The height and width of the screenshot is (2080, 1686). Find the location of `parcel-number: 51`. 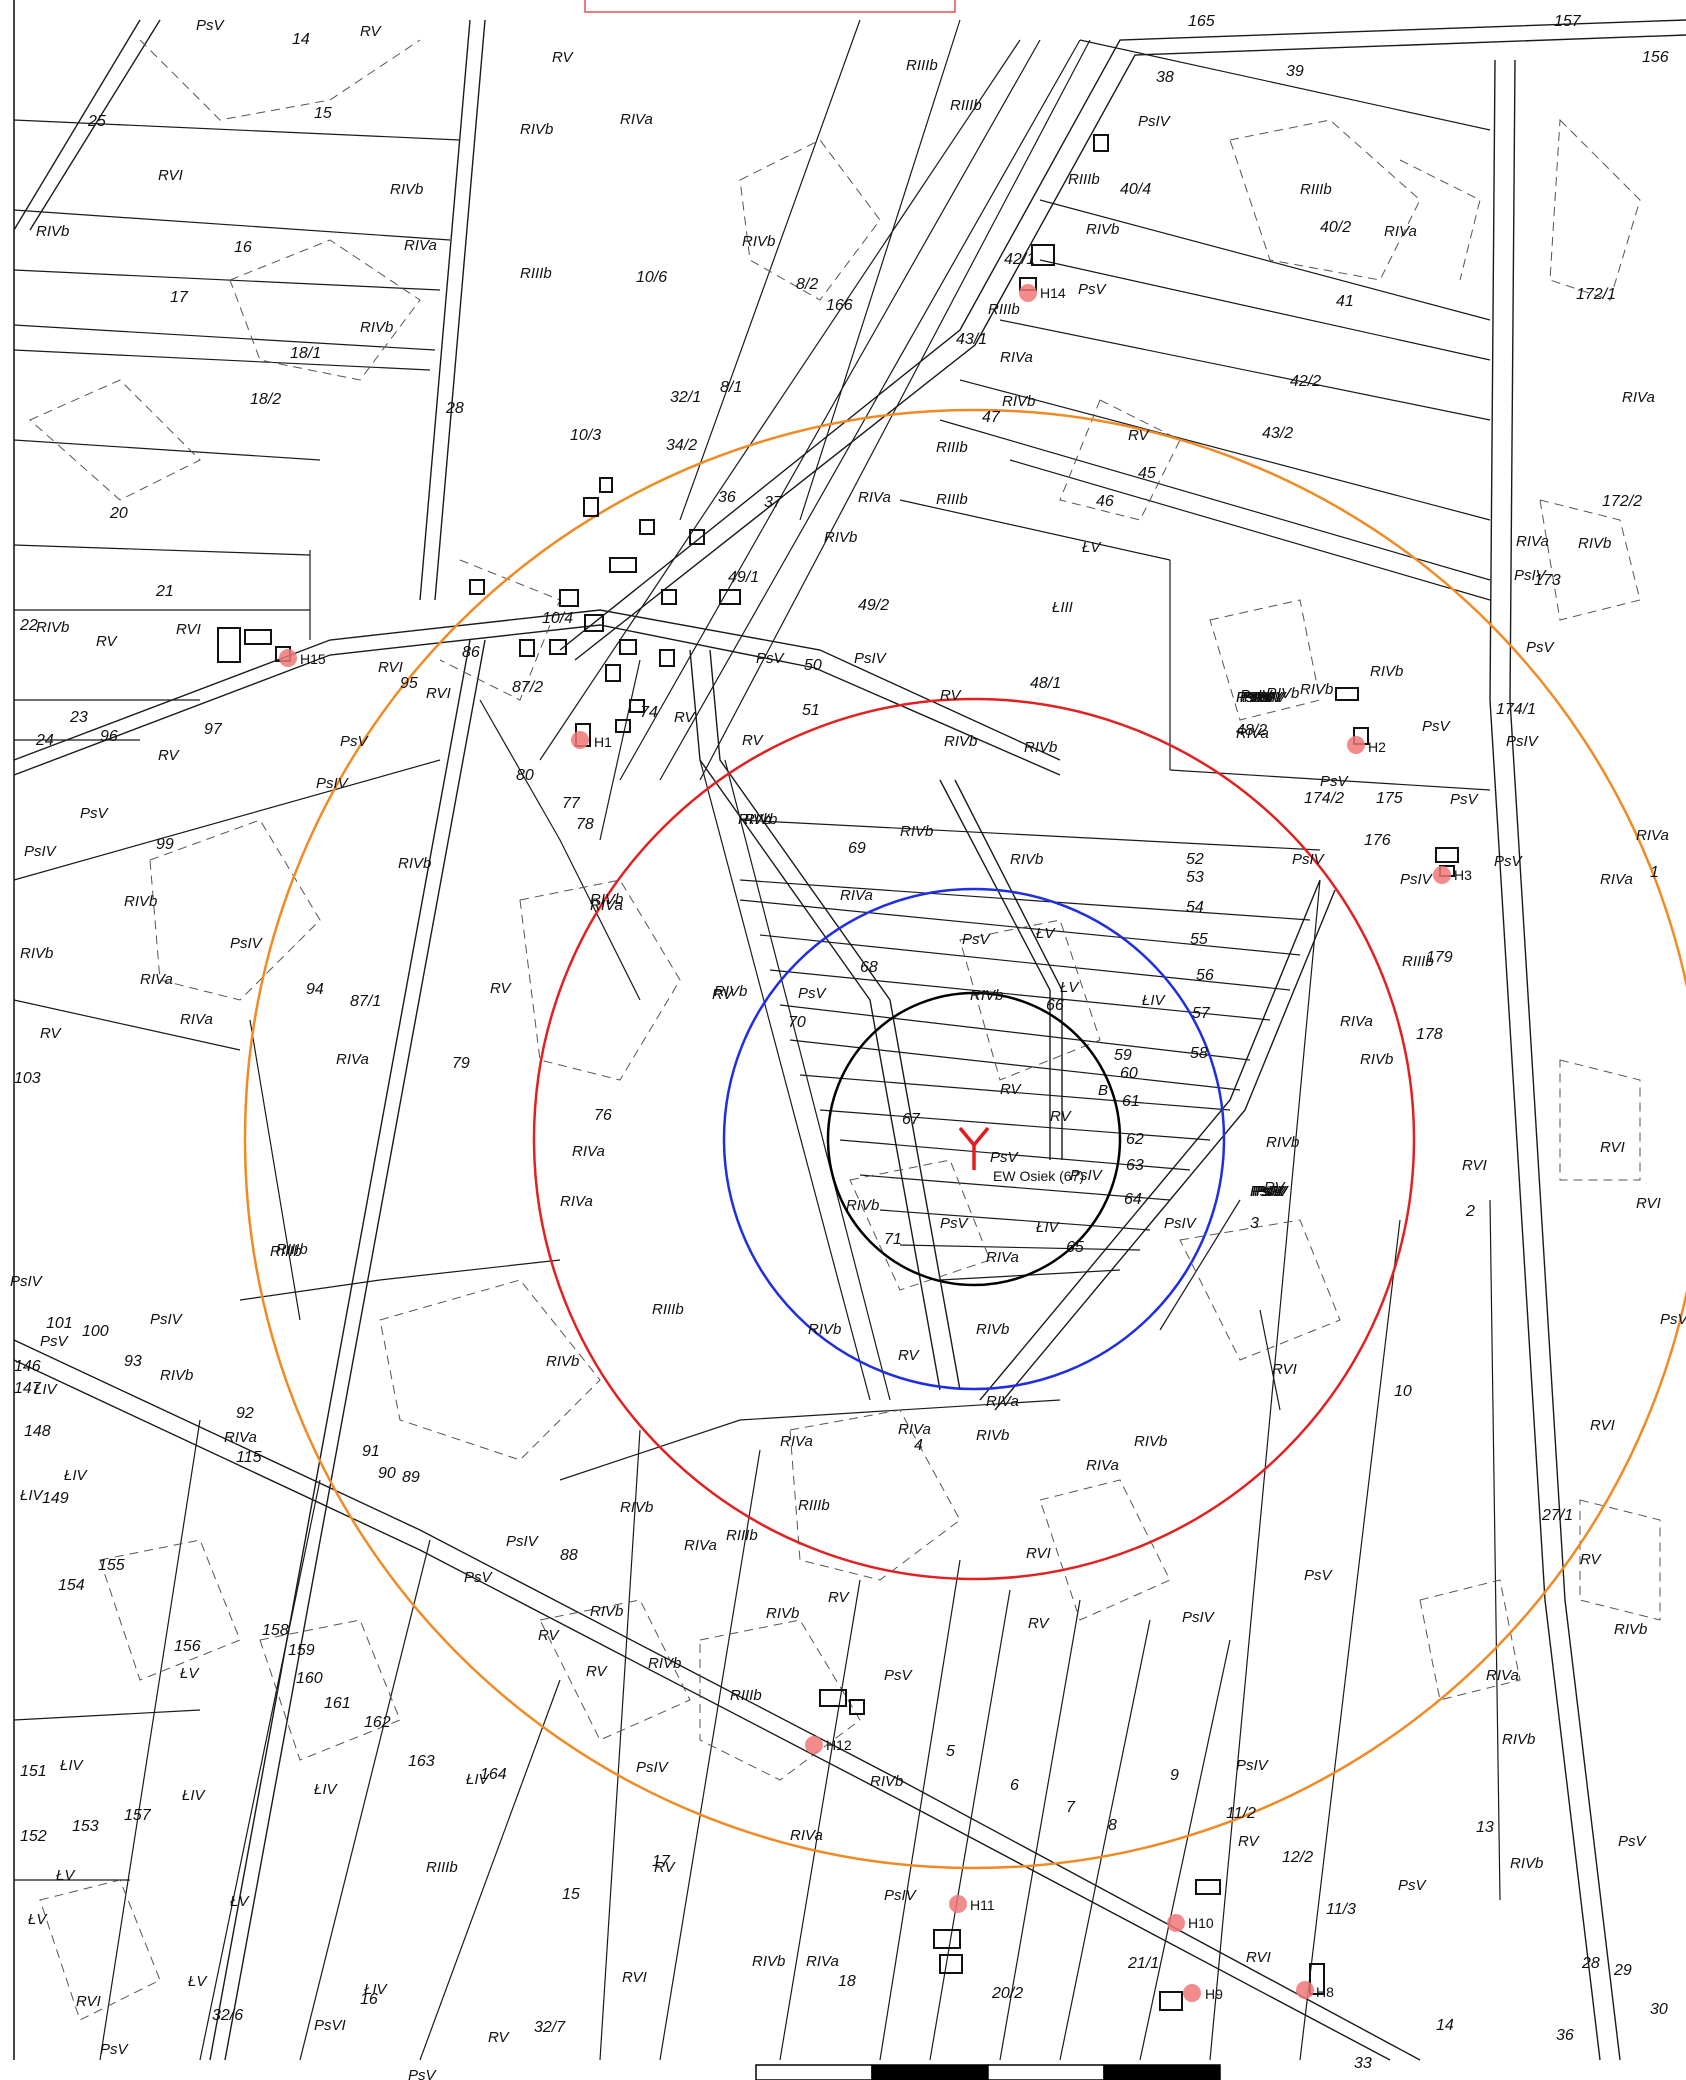

parcel-number: 51 is located at coordinates (811, 710).